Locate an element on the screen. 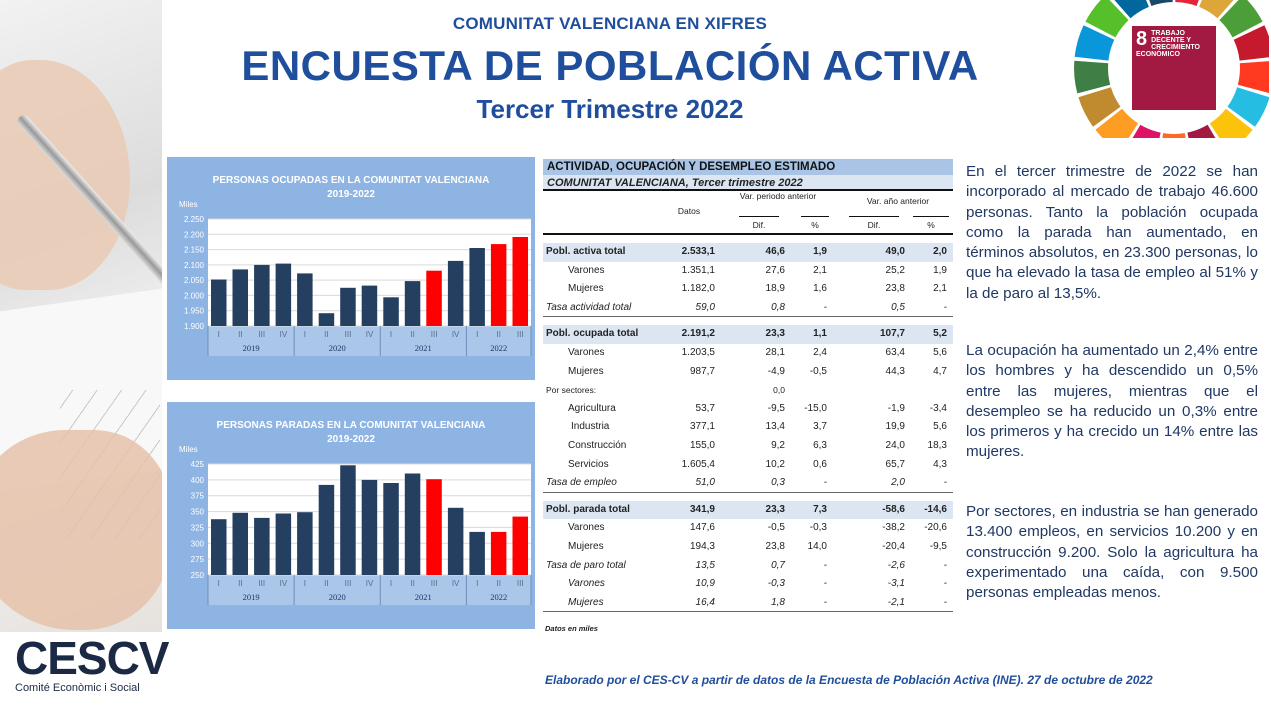  table-cell: 0,0 is located at coordinates (779, 390).